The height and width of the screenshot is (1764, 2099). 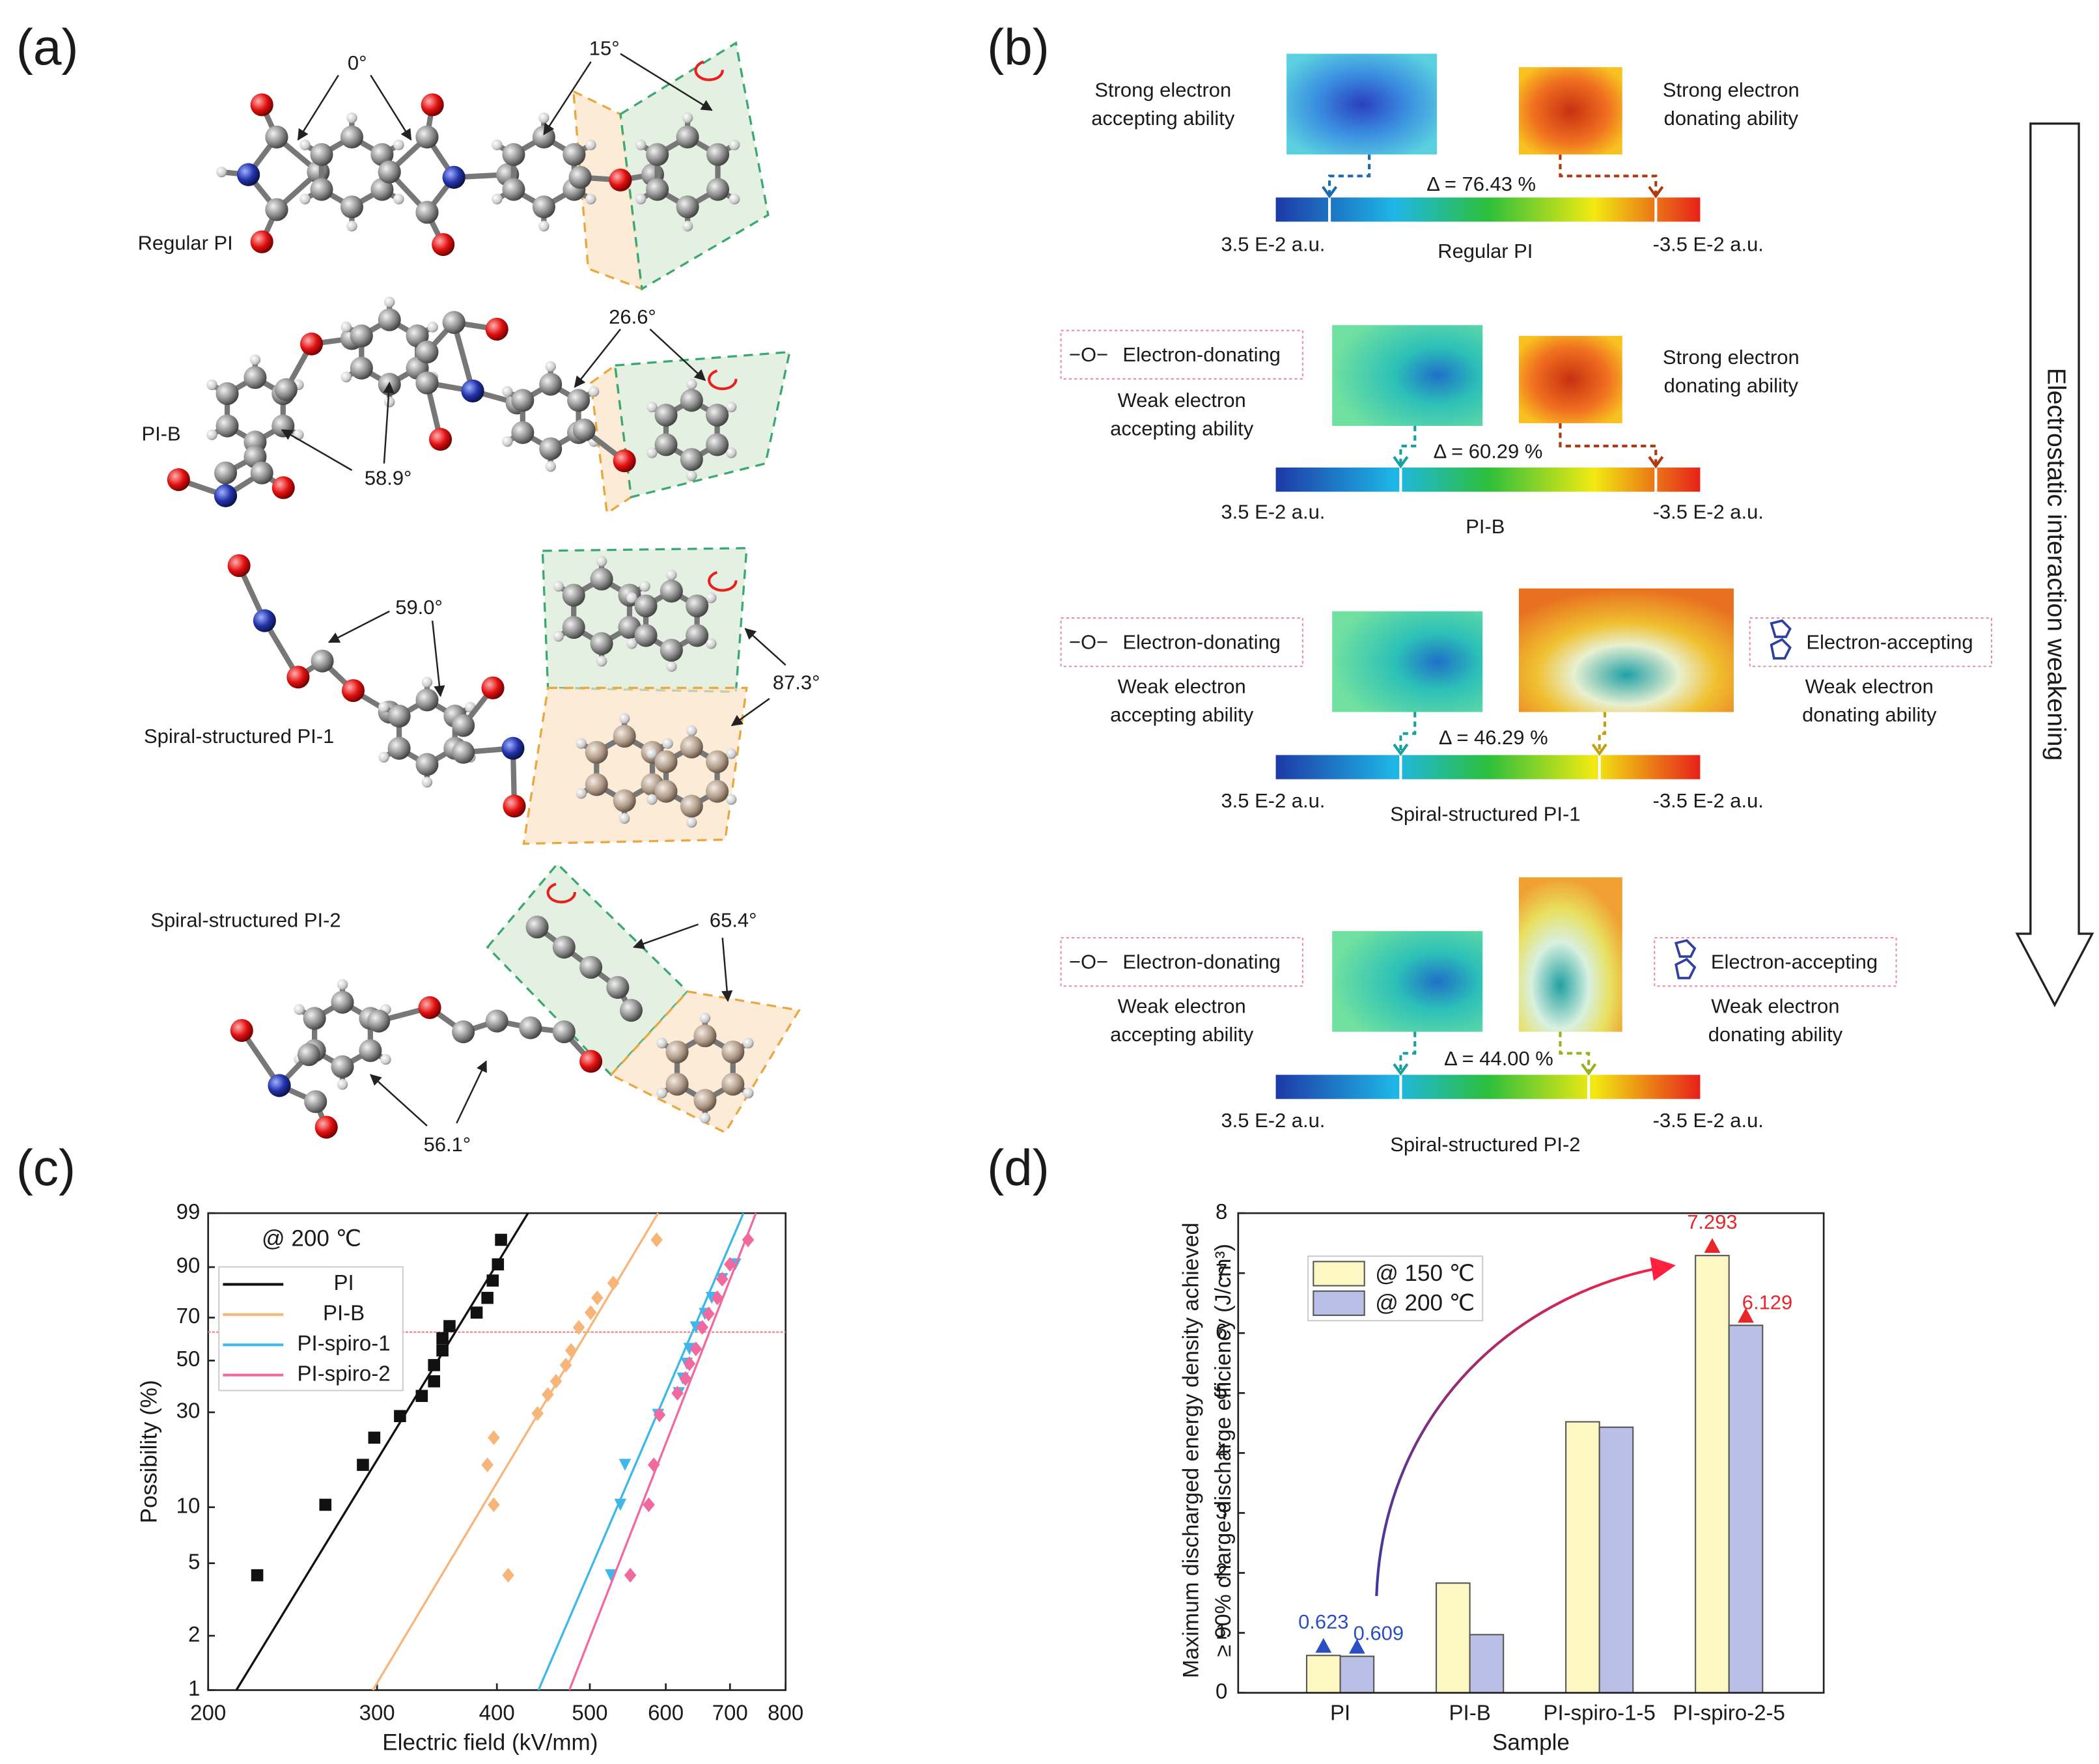 What do you see at coordinates (1589, 1070) in the screenshot?
I see `connector-head` at bounding box center [1589, 1070].